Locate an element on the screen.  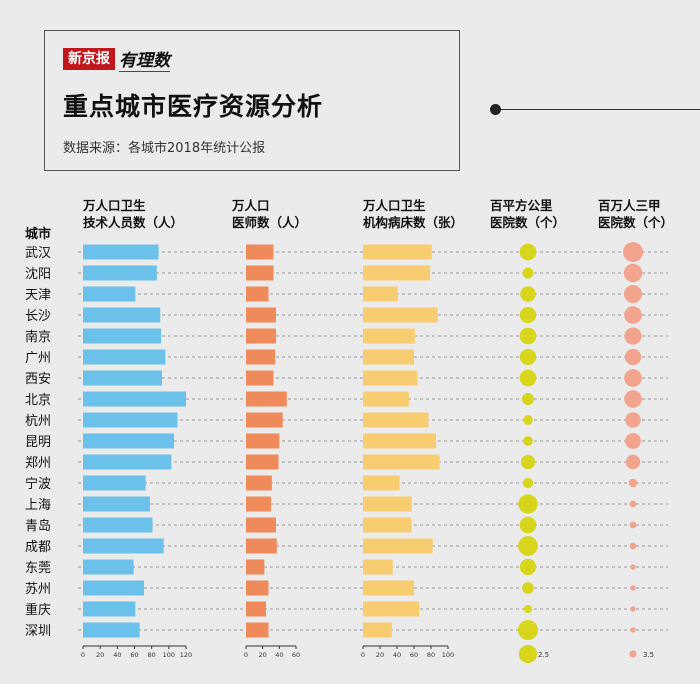
dot-s4-广州 is located at coordinates (528, 357).